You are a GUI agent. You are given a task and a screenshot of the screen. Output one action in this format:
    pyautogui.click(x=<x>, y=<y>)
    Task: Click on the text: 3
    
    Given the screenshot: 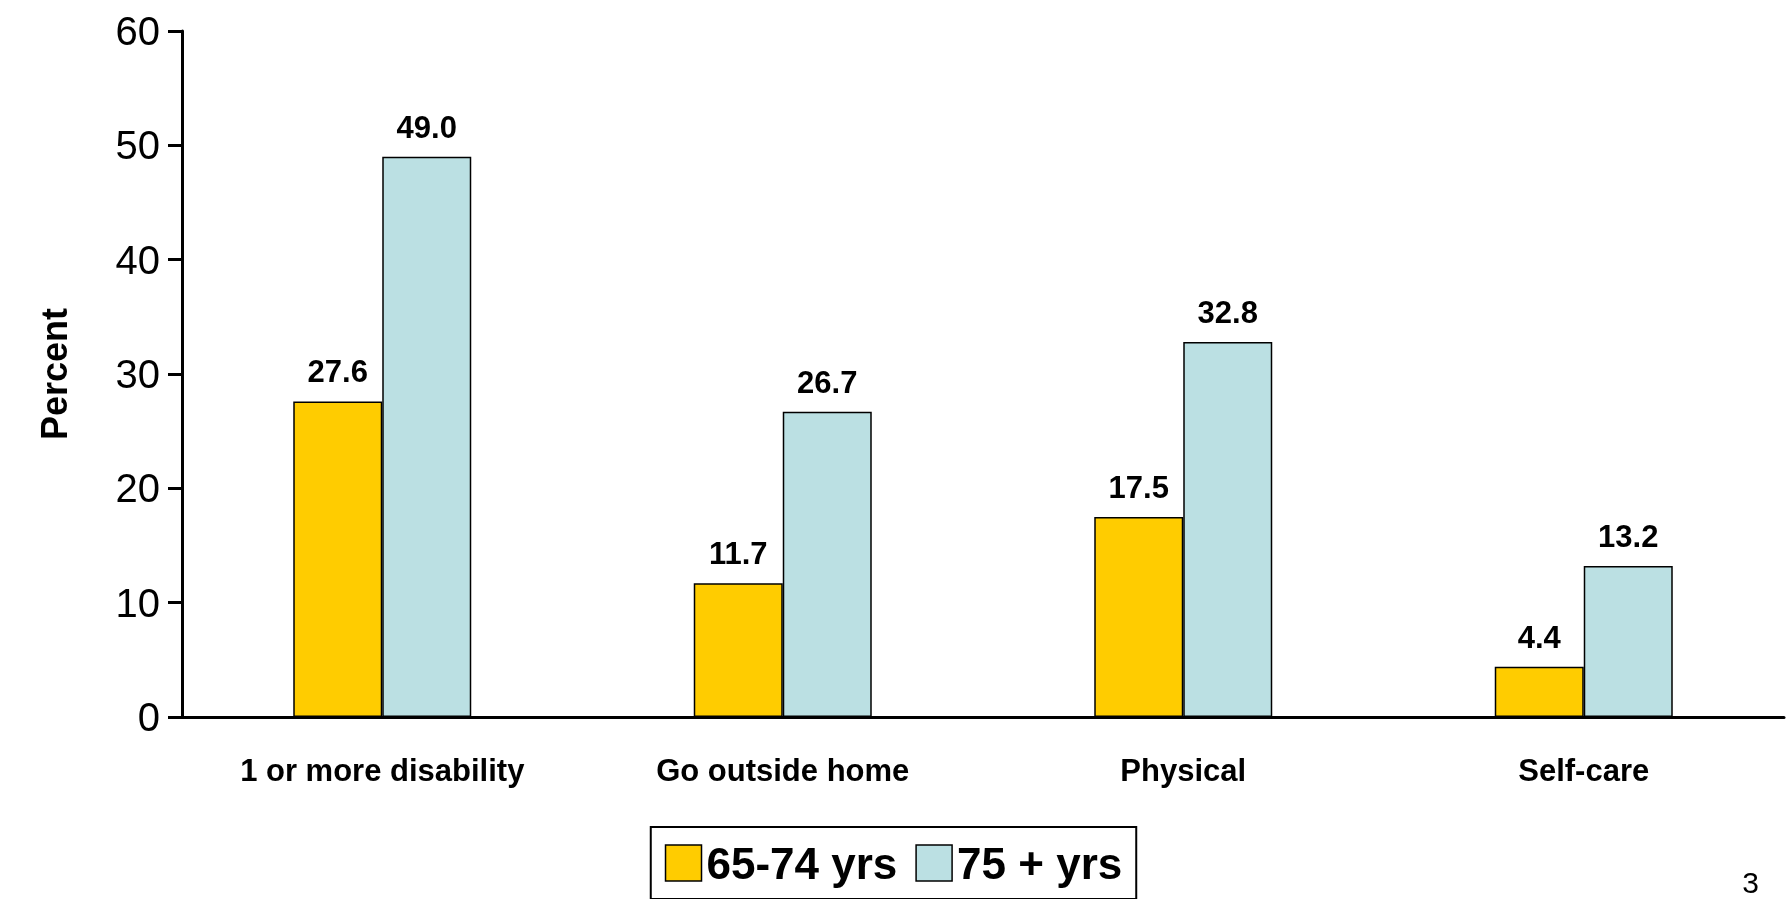 What is the action you would take?
    pyautogui.click(x=1750, y=882)
    